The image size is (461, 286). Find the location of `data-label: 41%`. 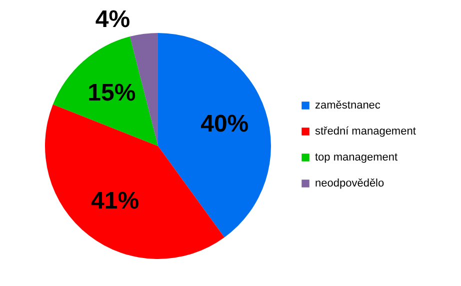

data-label: 41% is located at coordinates (115, 200).